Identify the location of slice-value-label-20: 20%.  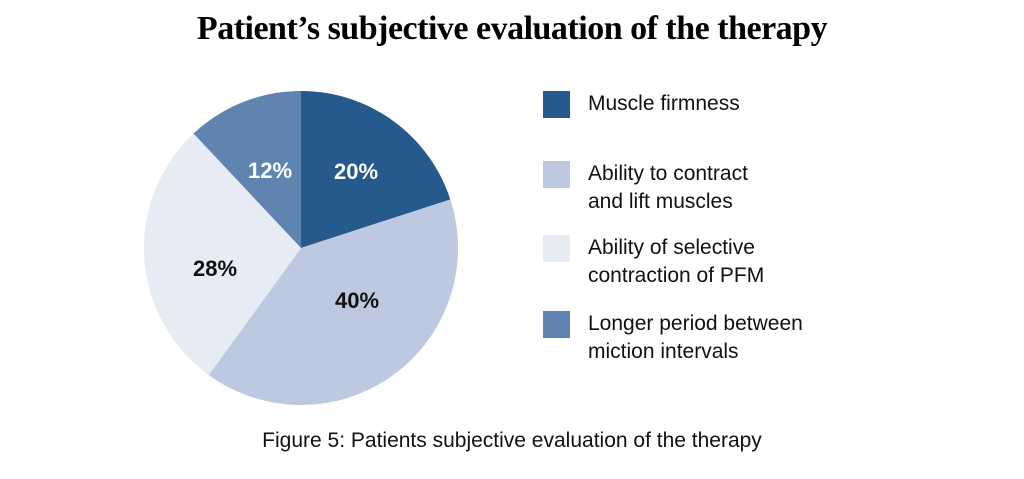
(356, 171).